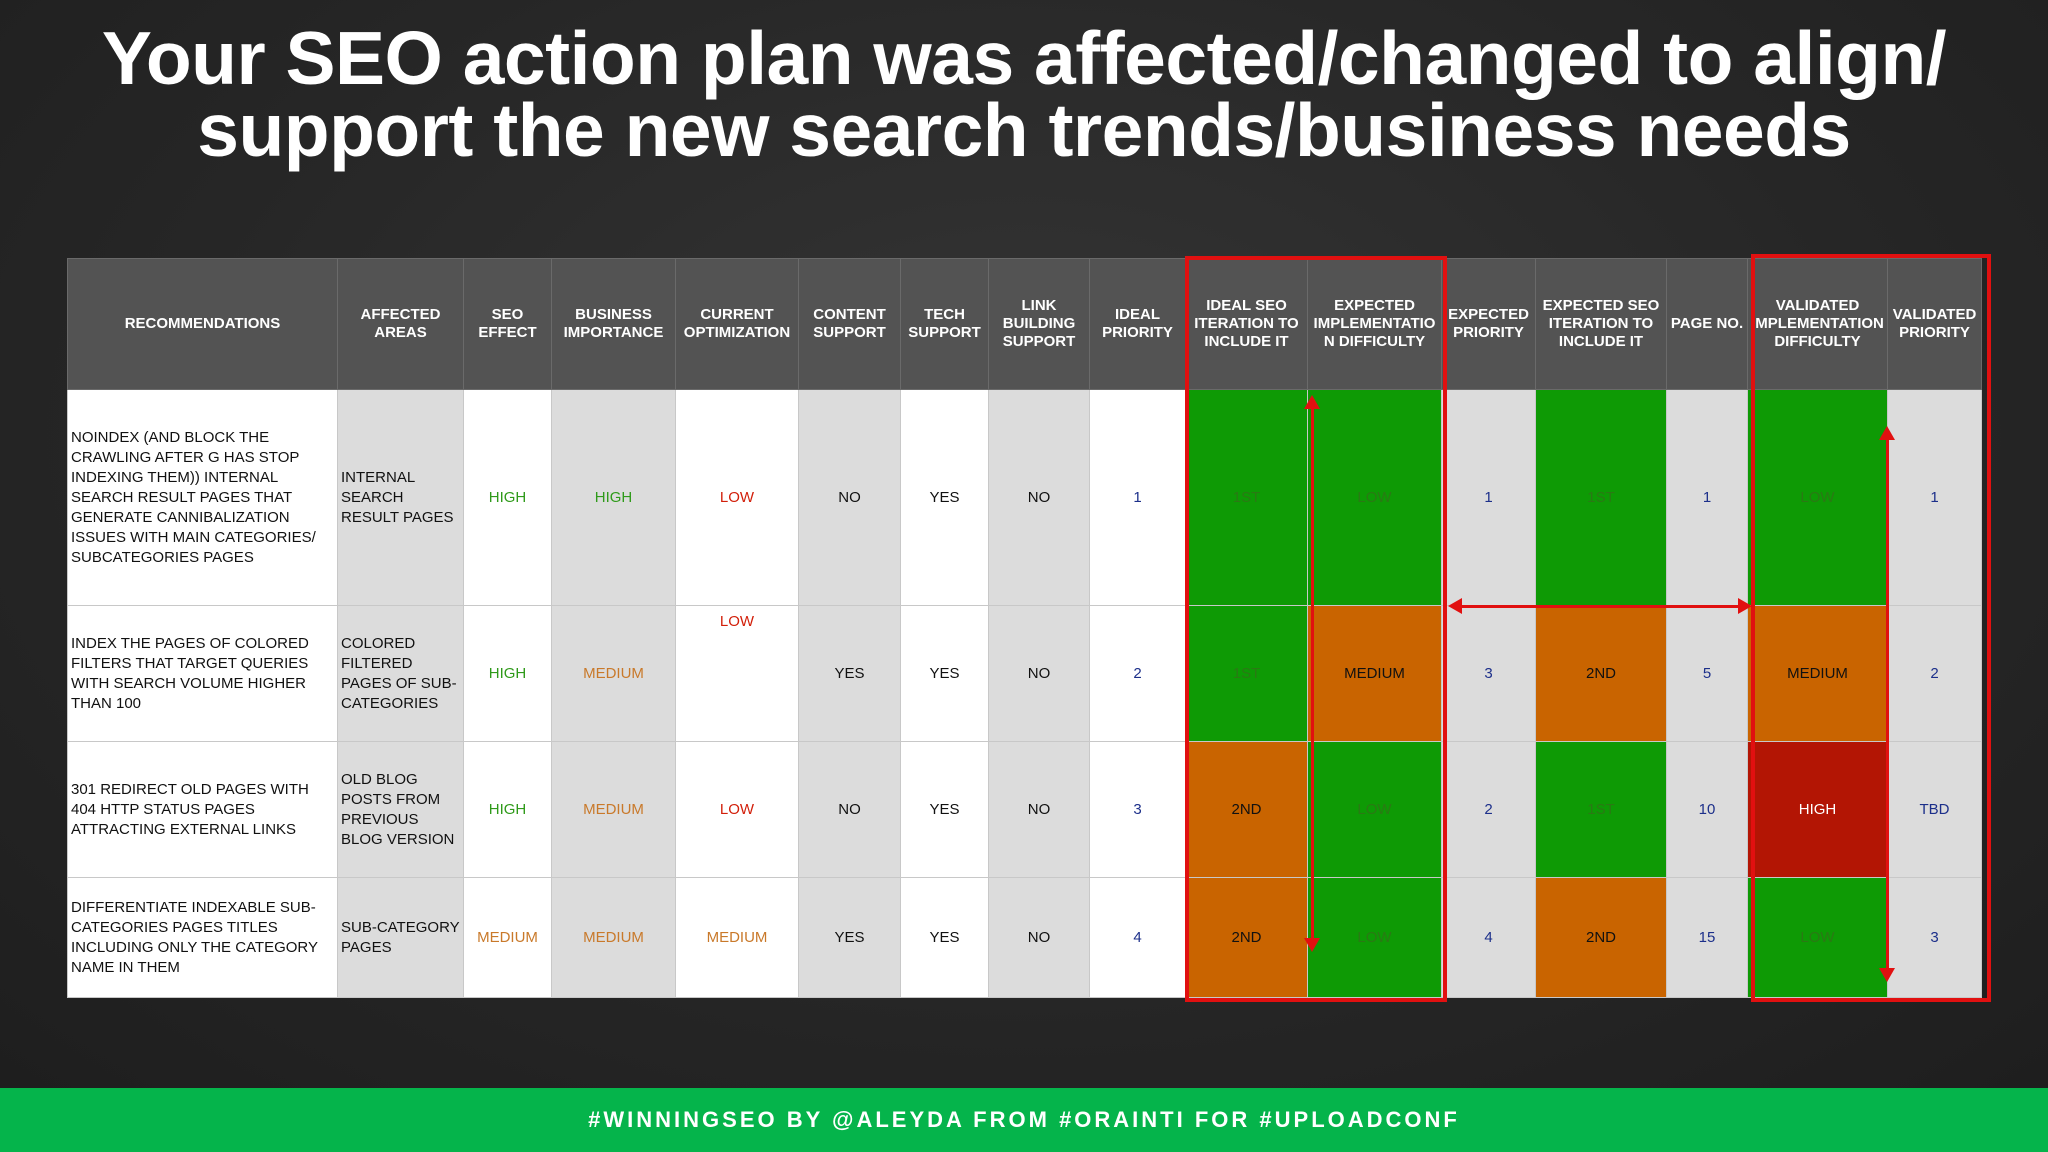  I want to click on validated-difficulty-cell: HIGH, so click(1817, 809).